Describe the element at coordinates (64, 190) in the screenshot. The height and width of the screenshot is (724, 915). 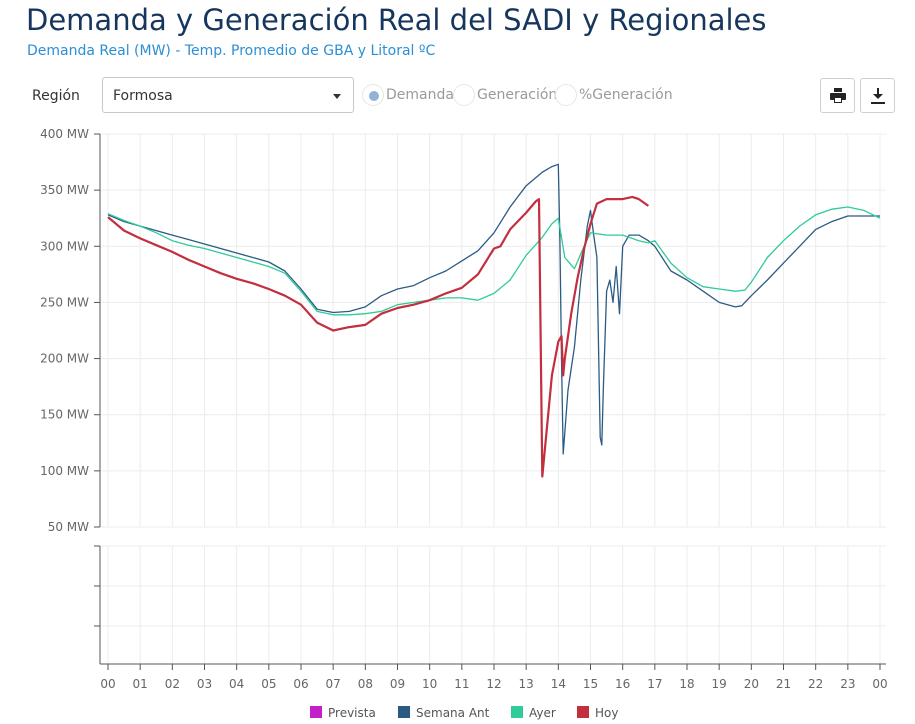
I see `y-tick-label: 350 MW` at that location.